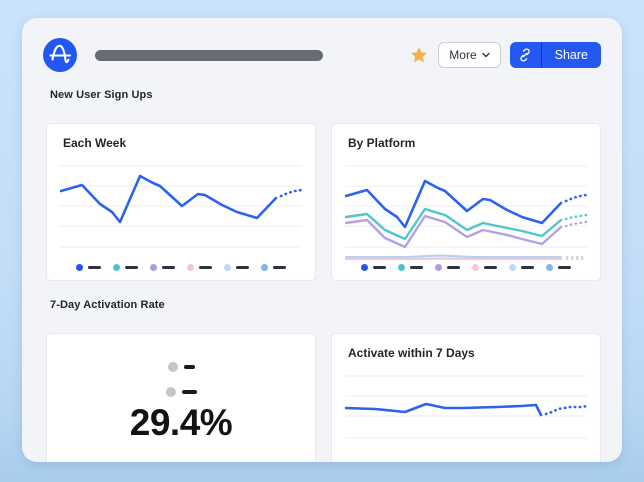  I want to click on card-title: By Platform, so click(382, 143).